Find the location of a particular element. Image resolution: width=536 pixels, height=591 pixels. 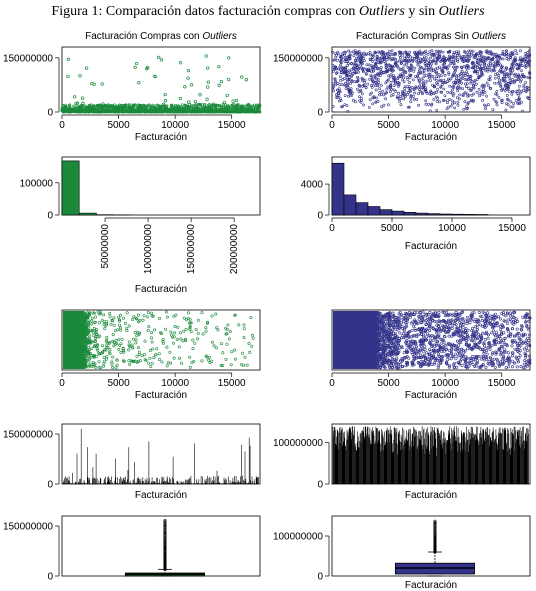

y-tick-label: 4000 is located at coordinates (312, 185).